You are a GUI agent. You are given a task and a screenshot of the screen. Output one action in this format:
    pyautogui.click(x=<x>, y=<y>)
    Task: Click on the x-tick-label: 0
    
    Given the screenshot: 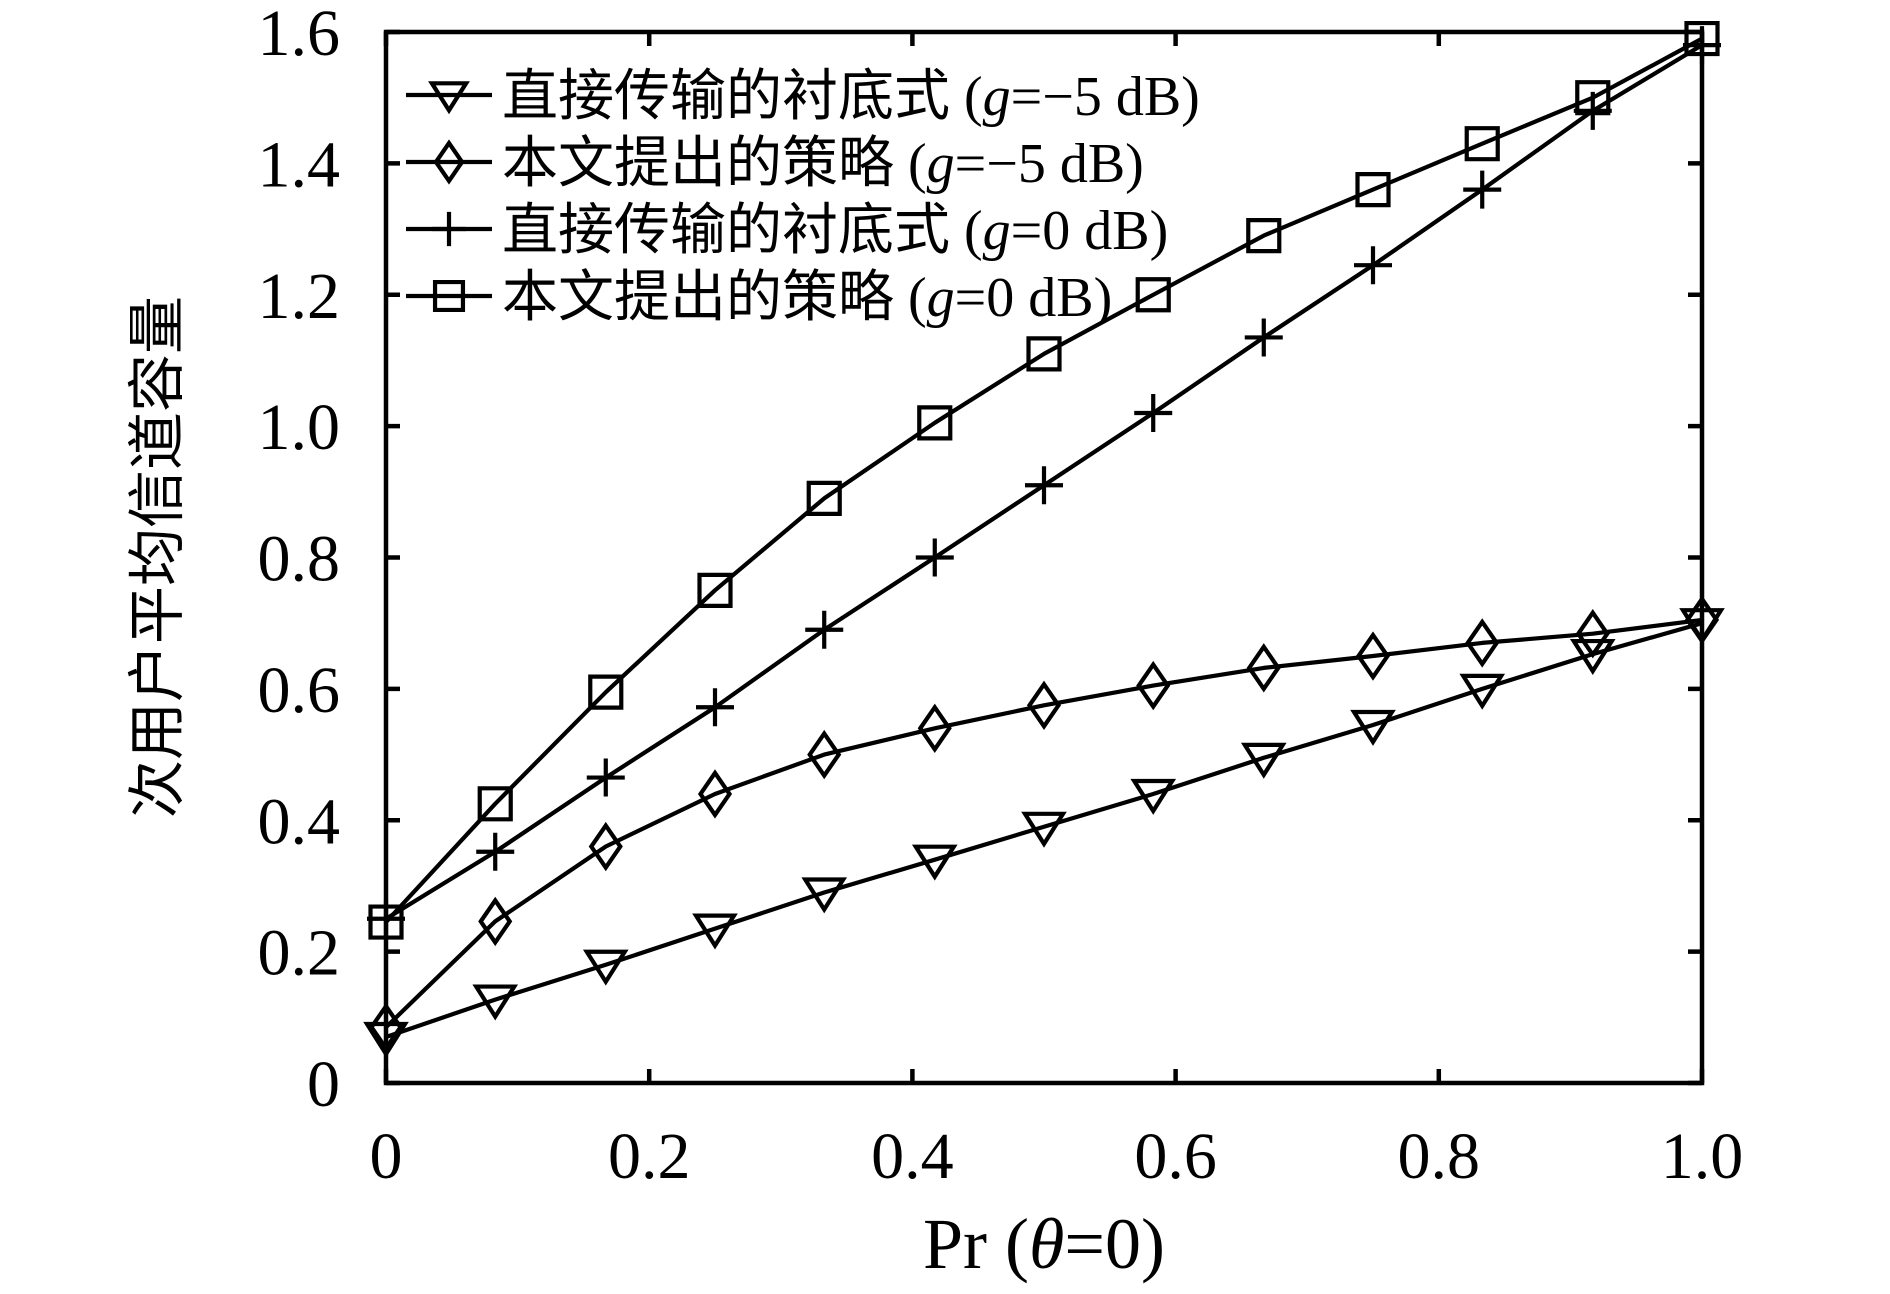 What is the action you would take?
    pyautogui.click(x=386, y=1156)
    